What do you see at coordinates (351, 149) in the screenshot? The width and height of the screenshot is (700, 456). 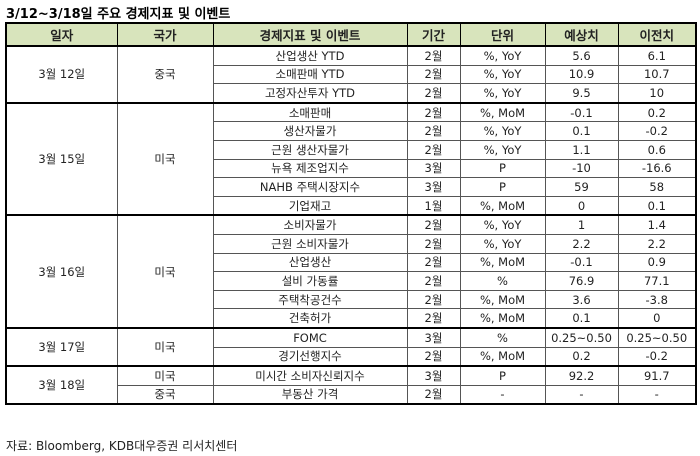 I see `table-row: 근원 생산자물가 2월%, YoY 1.1 0.6` at bounding box center [351, 149].